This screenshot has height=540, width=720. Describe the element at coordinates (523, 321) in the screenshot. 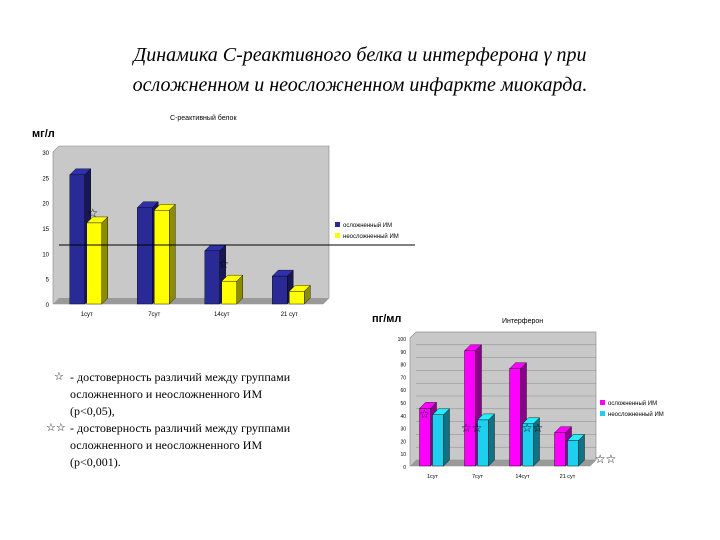

I see `ifn-chart-title: Интерферон` at that location.